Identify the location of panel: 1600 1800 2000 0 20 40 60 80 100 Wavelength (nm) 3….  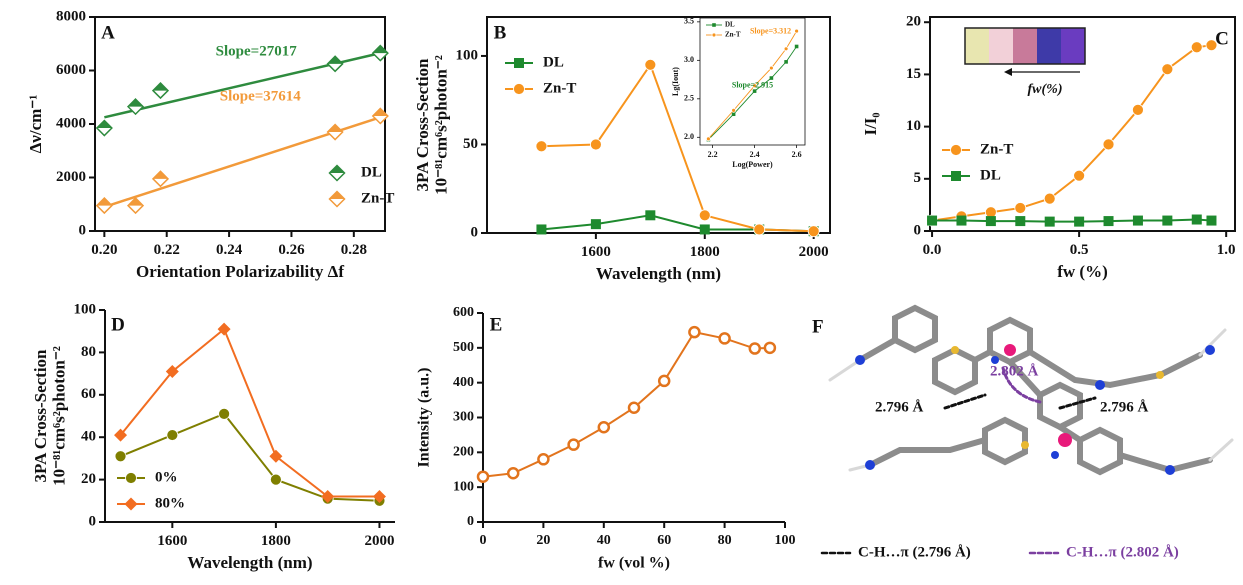
(213, 436).